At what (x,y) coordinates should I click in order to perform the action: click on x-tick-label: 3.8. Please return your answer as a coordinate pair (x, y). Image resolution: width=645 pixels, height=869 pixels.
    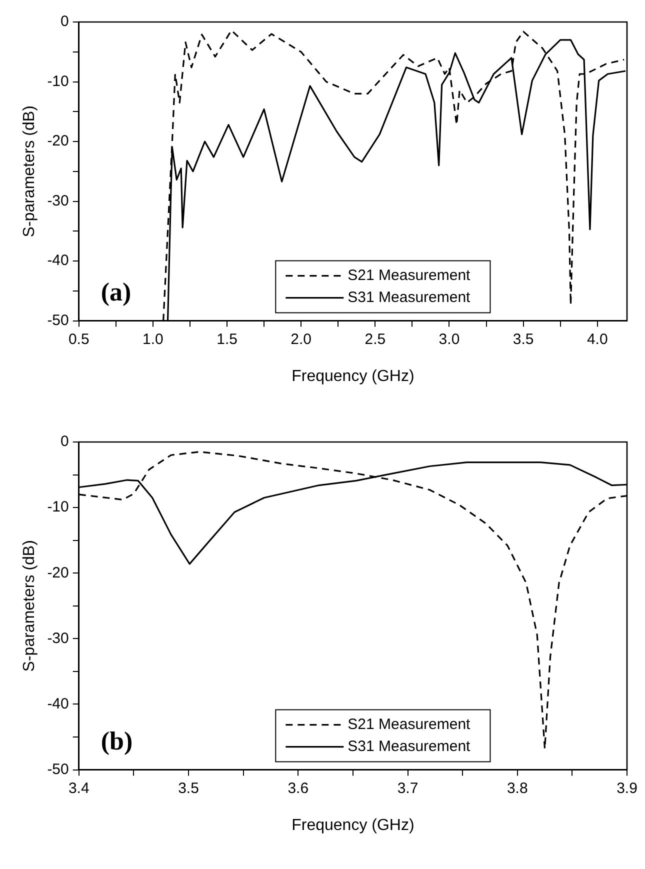
    Looking at the image, I should click on (517, 788).